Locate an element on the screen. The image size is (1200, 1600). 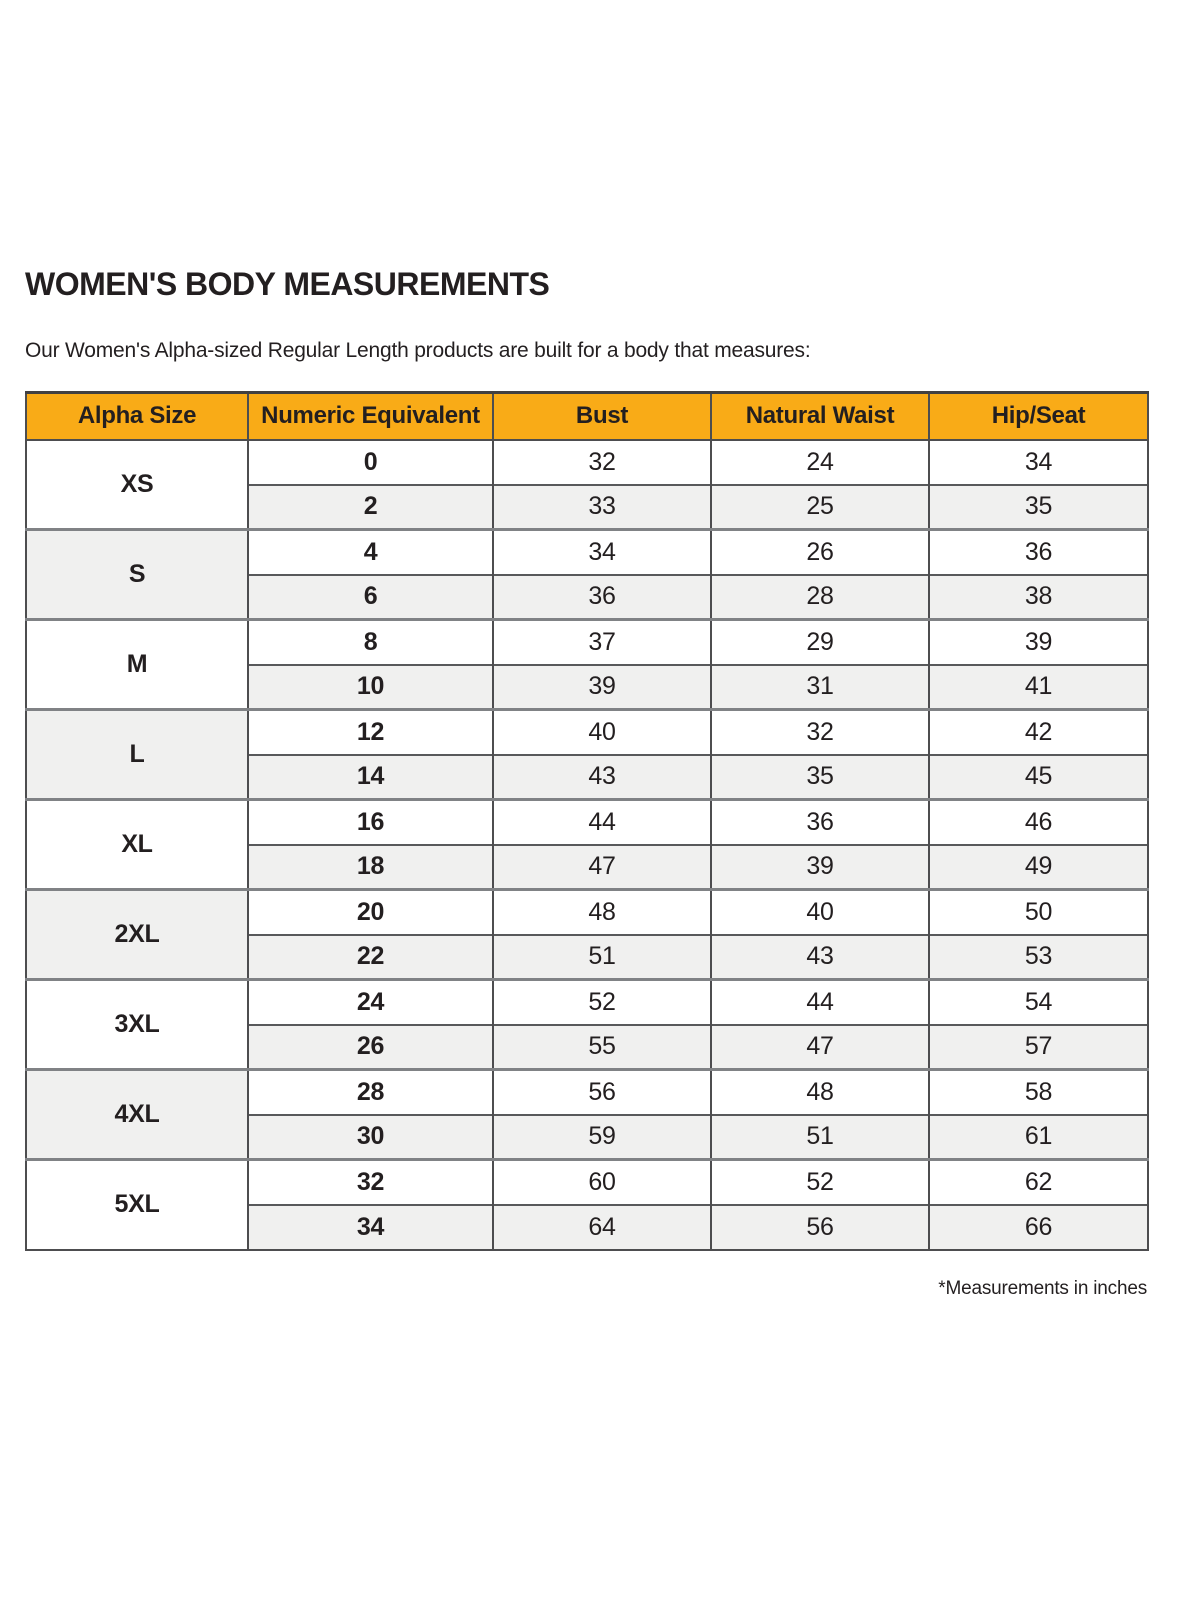
column-header-numeric-equivalent: Numeric Equivalent is located at coordinates (370, 416).